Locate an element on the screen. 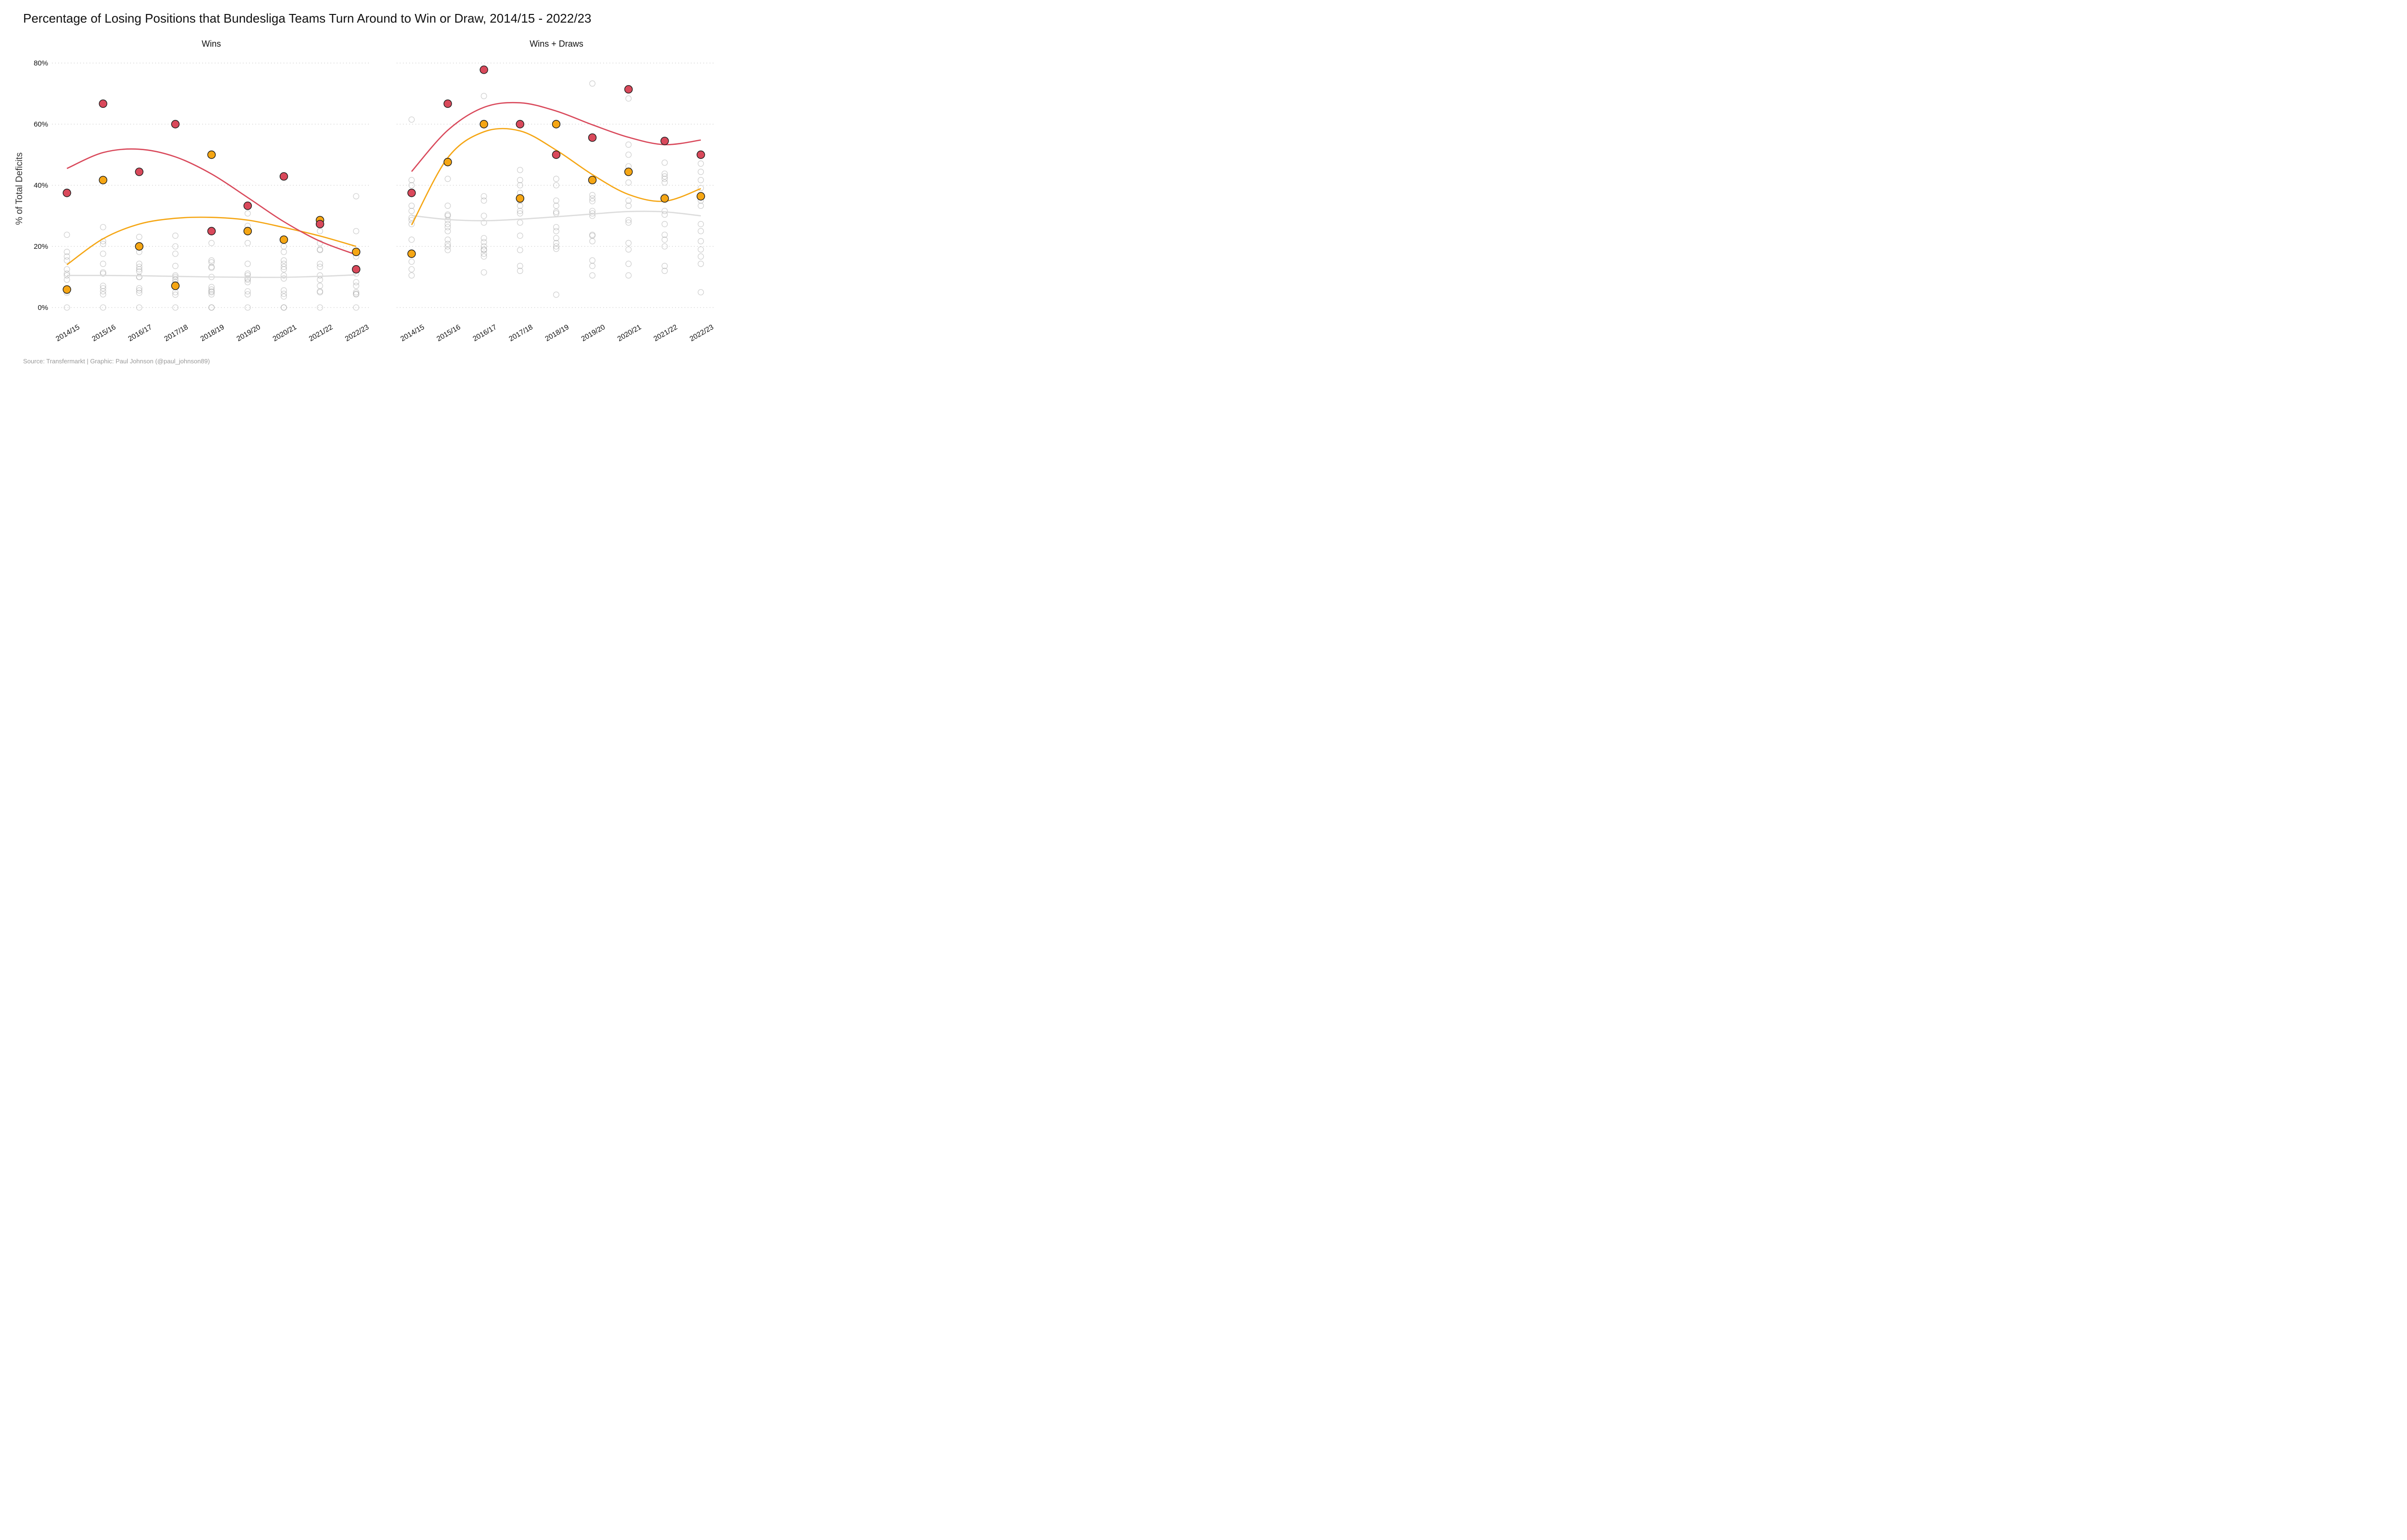 Image resolution: width=2407 pixels, height=1540 pixels. y-axis-label: % of Total Deficits is located at coordinates (19, 189).